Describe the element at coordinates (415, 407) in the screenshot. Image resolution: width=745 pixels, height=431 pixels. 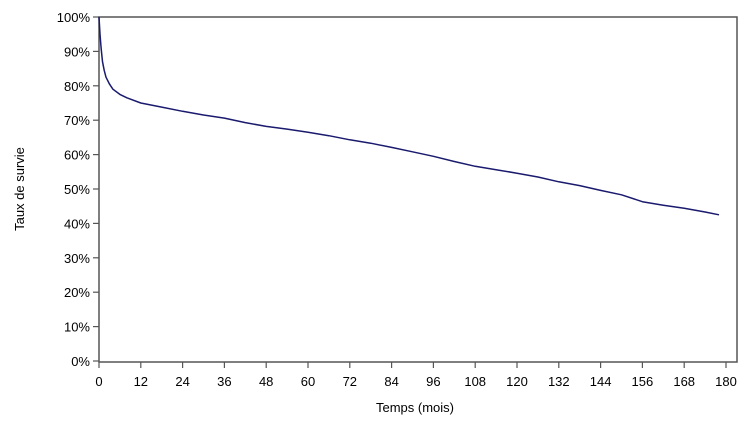
I see `x-axis-label: Temps (mois)` at that location.